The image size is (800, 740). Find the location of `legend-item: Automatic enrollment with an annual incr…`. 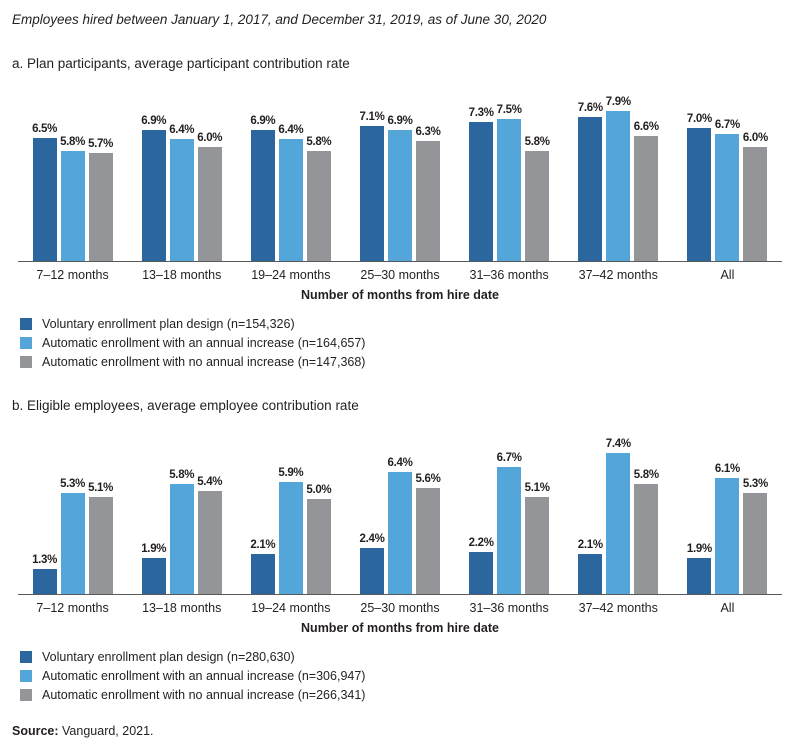

legend-item: Automatic enrollment with an annual incr… is located at coordinates (404, 343).